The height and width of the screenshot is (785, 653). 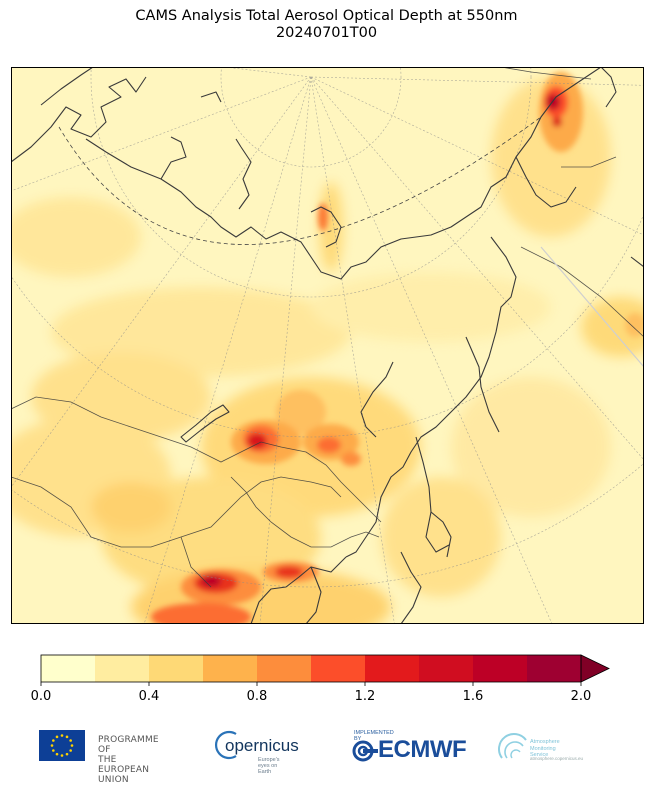 What do you see at coordinates (374, 736) in the screenshot?
I see `ecmwf-implemented-by: IMPLEMENTED BY` at bounding box center [374, 736].